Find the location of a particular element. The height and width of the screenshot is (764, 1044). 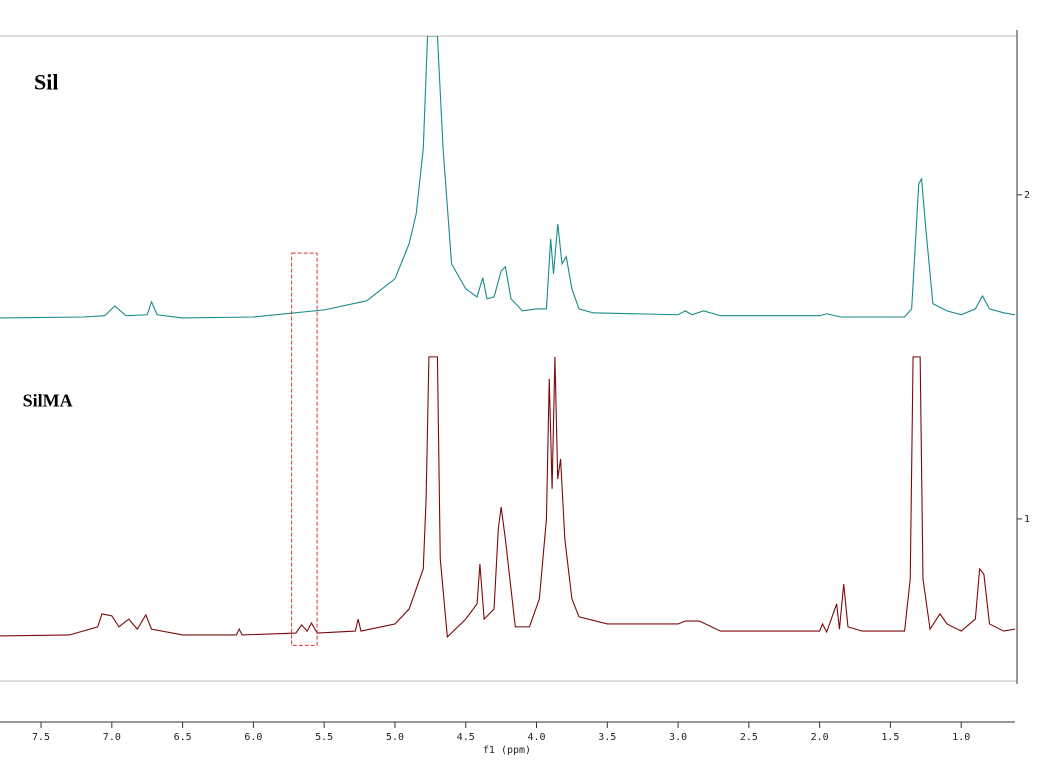

y-tick-label: 2 is located at coordinates (1027, 195).